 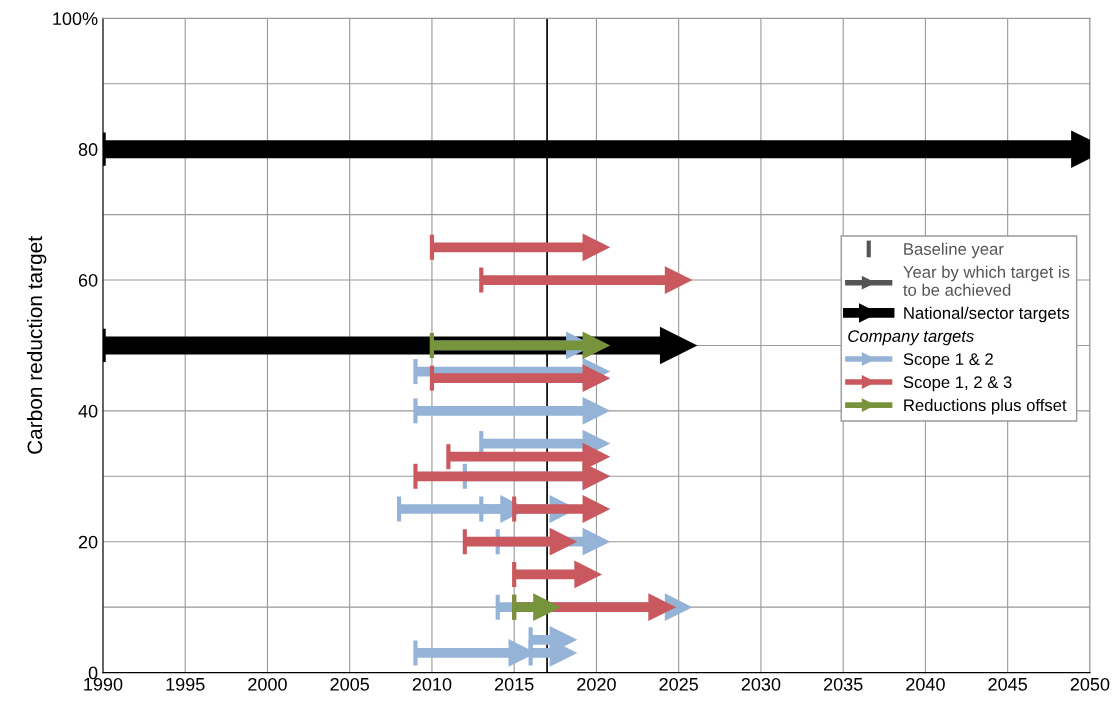 What do you see at coordinates (985, 406) in the screenshot?
I see `legend-label: Reductions plus offset` at bounding box center [985, 406].